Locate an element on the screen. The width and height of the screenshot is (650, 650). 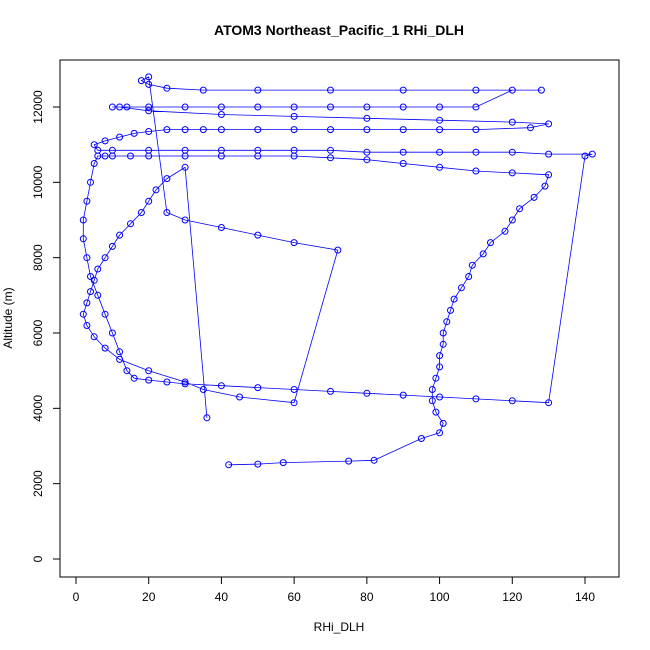
y-tick-label: 8000 is located at coordinates (38, 257).